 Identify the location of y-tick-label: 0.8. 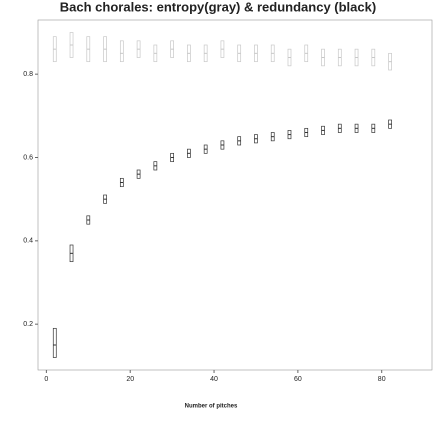
(28, 74).